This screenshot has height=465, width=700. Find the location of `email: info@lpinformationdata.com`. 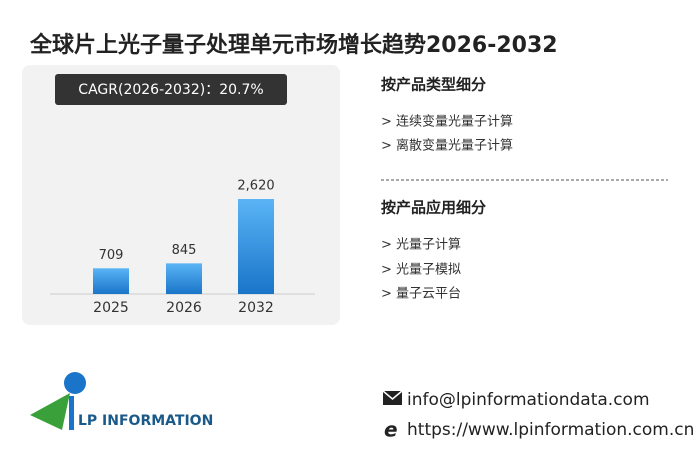

email: info@lpinformationdata.com is located at coordinates (528, 400).